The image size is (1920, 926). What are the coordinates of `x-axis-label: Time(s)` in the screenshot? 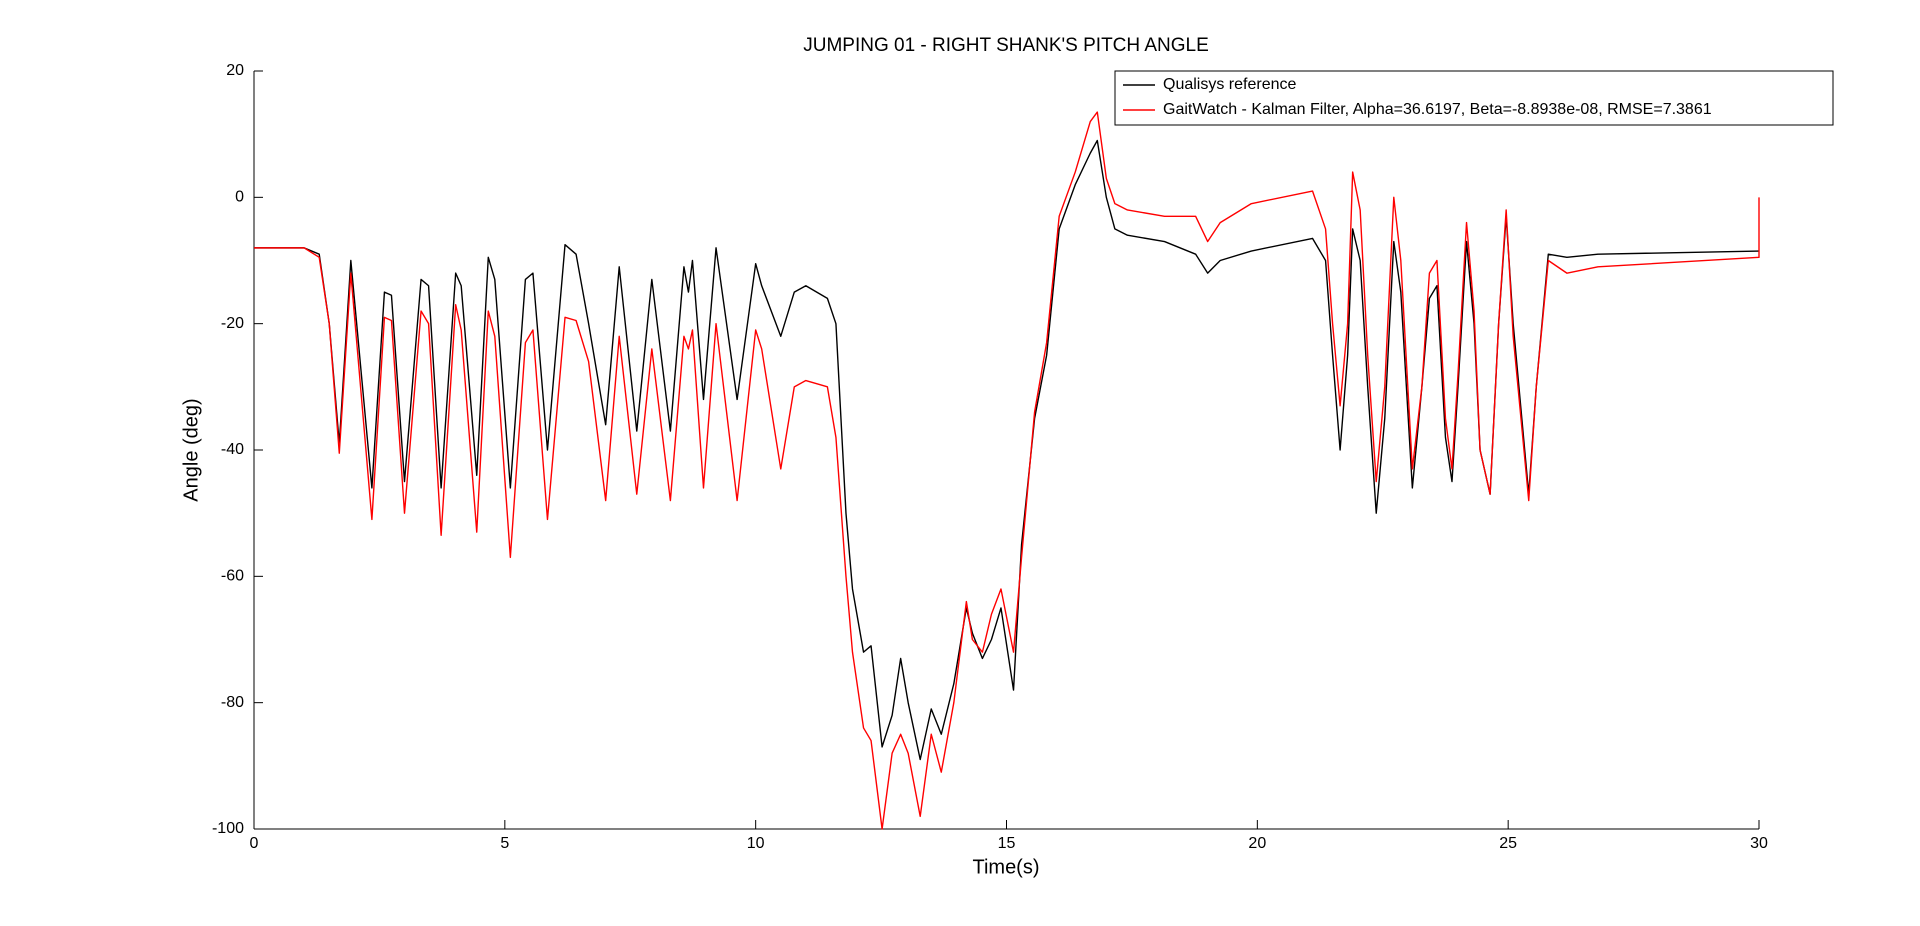 It's located at (1005, 867).